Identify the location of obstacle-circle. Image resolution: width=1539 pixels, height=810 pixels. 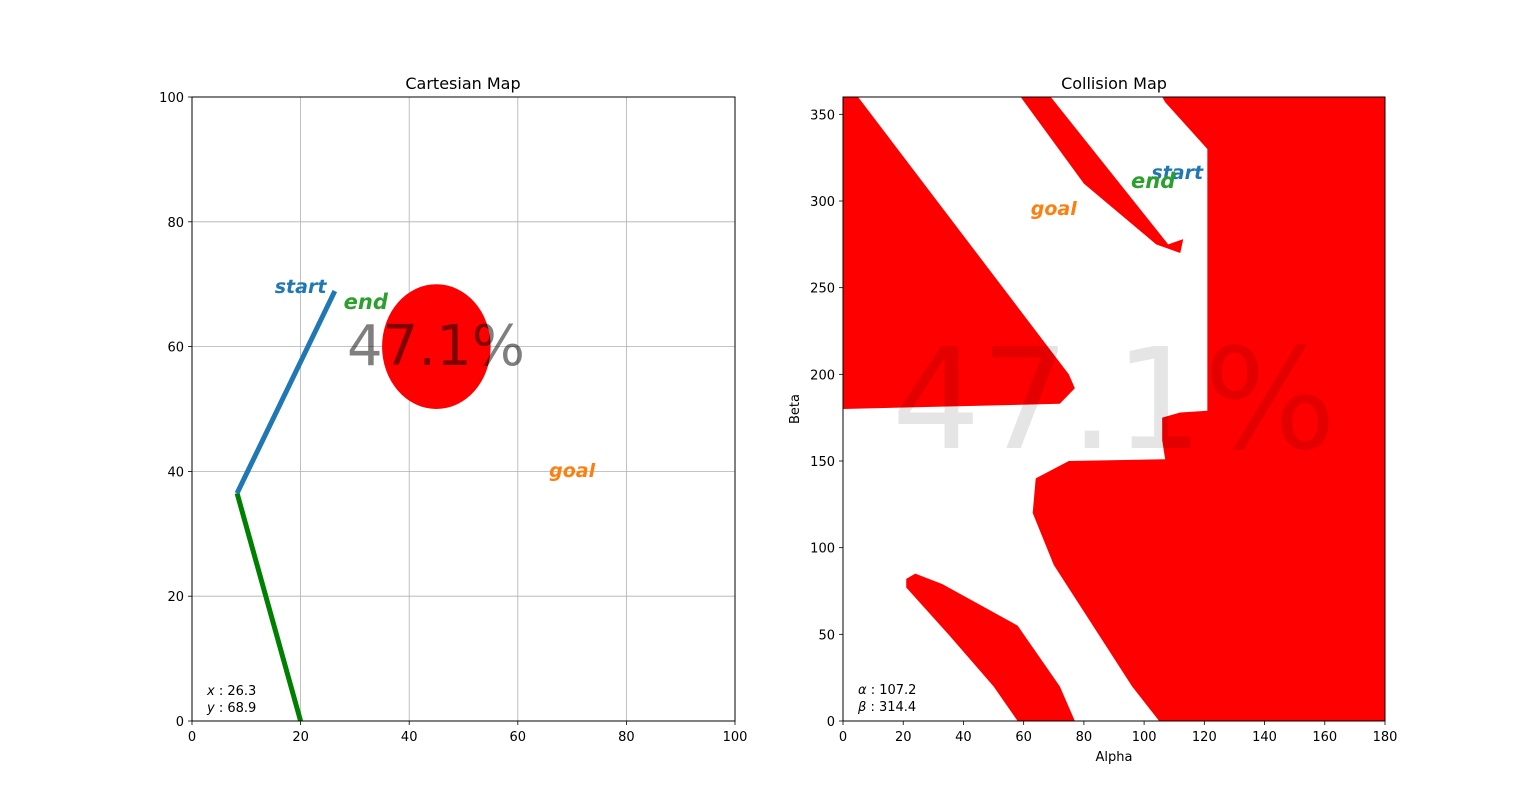
(436, 346).